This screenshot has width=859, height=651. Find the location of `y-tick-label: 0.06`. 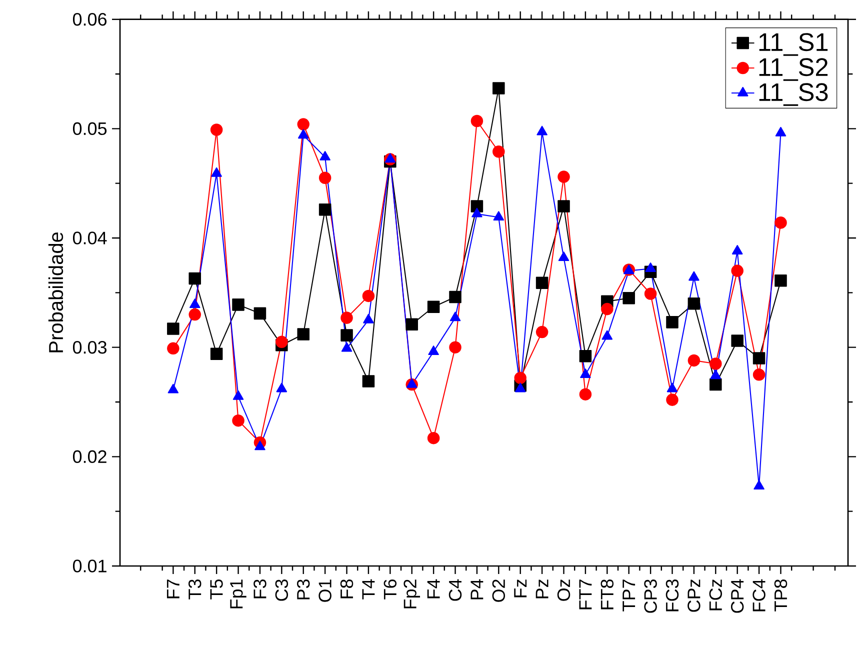

y-tick-label: 0.06 is located at coordinates (89, 19).